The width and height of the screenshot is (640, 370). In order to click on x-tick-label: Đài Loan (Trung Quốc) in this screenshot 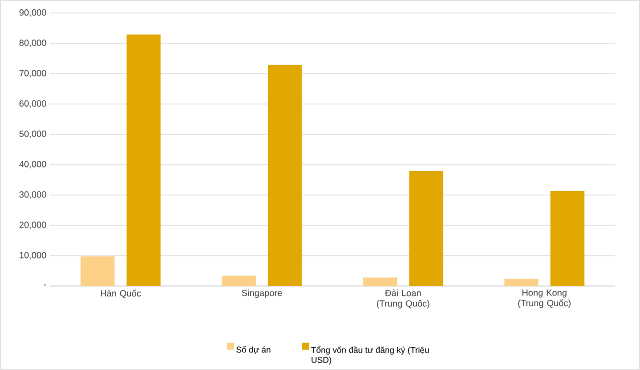, I will do `click(403, 299)`.